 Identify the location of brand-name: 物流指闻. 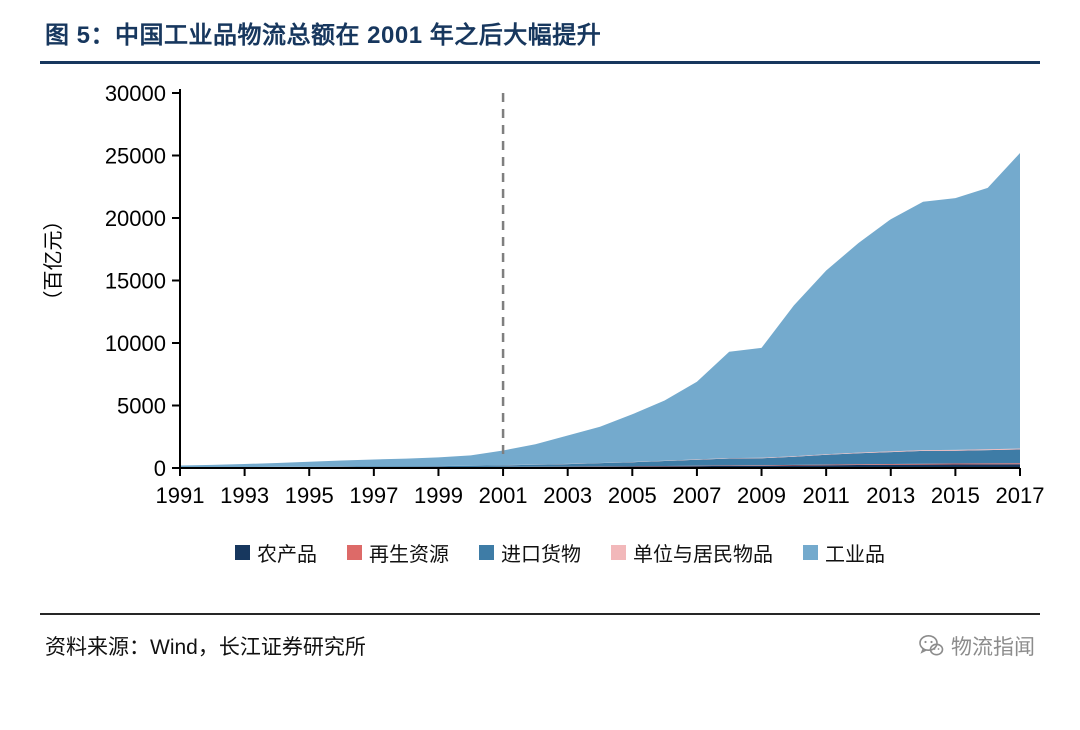
(993, 648).